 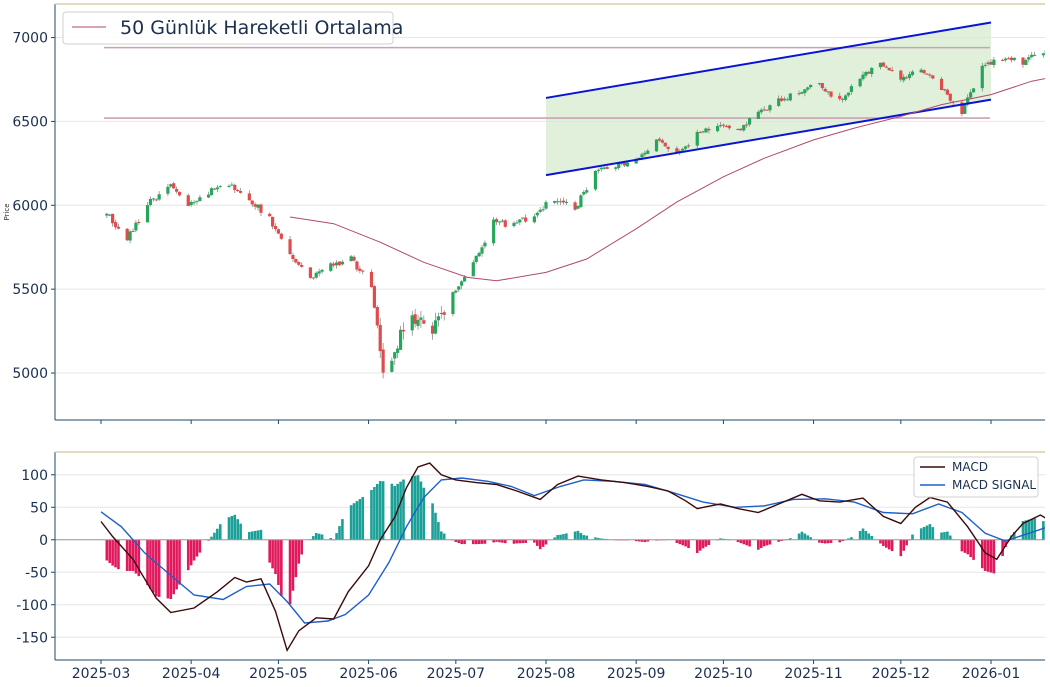 What do you see at coordinates (32, 606) in the screenshot?
I see `macd-y-tick-label: -100` at bounding box center [32, 606].